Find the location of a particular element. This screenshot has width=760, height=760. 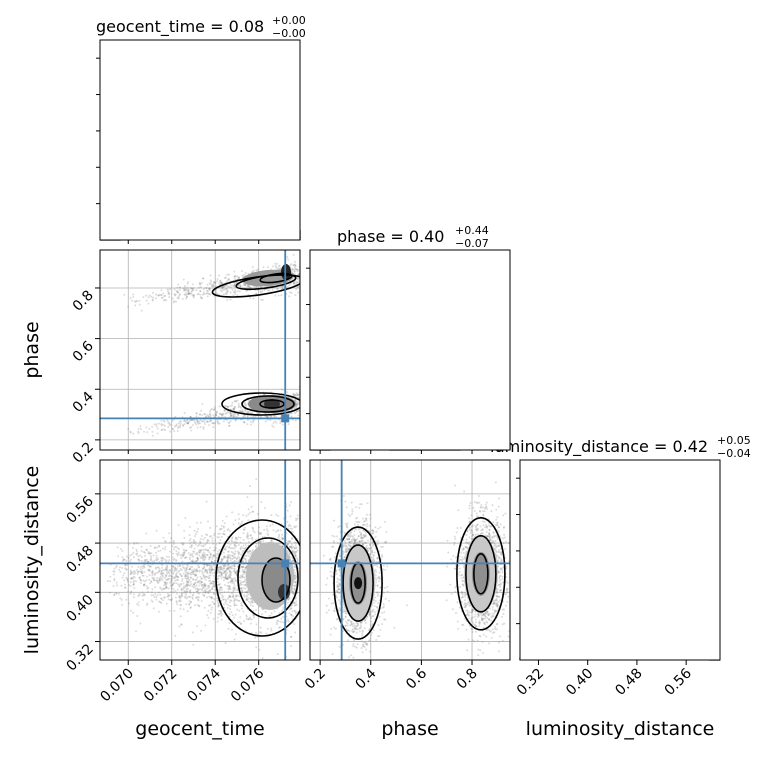

contour is located at coordinates (260, 404).